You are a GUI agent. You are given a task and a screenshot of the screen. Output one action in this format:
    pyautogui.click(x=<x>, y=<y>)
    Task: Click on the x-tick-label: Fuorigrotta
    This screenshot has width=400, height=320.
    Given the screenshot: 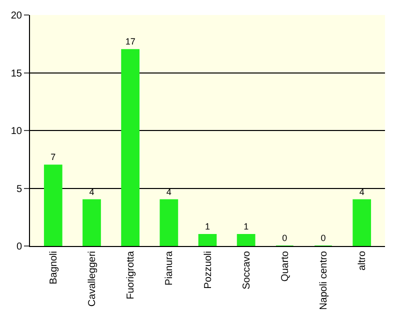 What is the action you would take?
    pyautogui.click(x=131, y=275)
    